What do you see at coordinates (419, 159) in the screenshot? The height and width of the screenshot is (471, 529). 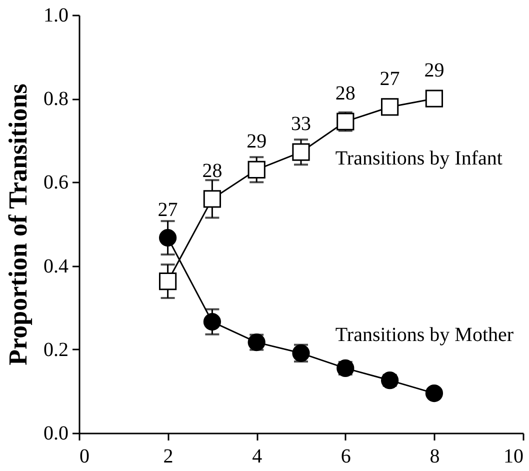 I see `series-label: Transitions by Infant` at bounding box center [419, 159].